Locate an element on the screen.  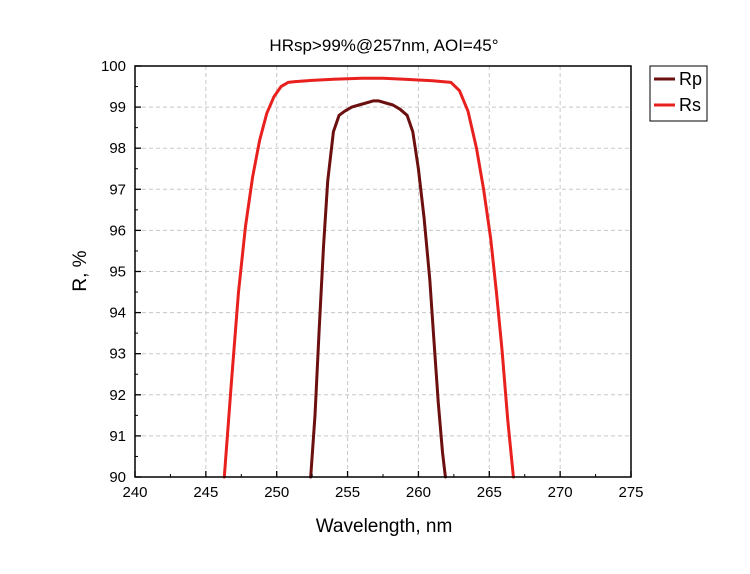
y-tick-label: 97 is located at coordinates (117, 189).